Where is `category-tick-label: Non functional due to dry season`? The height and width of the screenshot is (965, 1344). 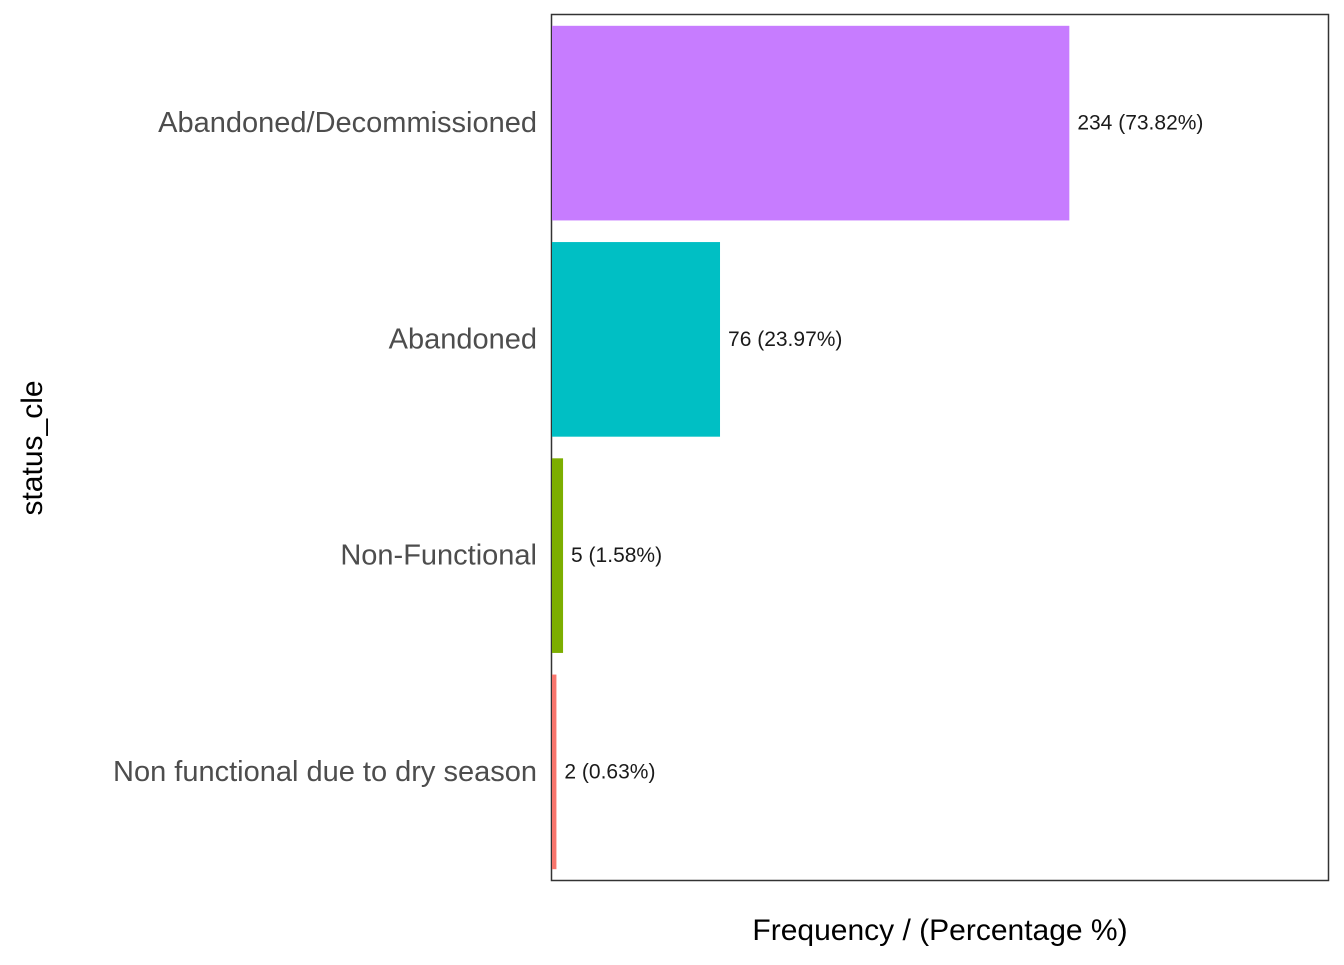 category-tick-label: Non functional due to dry season is located at coordinates (325, 772).